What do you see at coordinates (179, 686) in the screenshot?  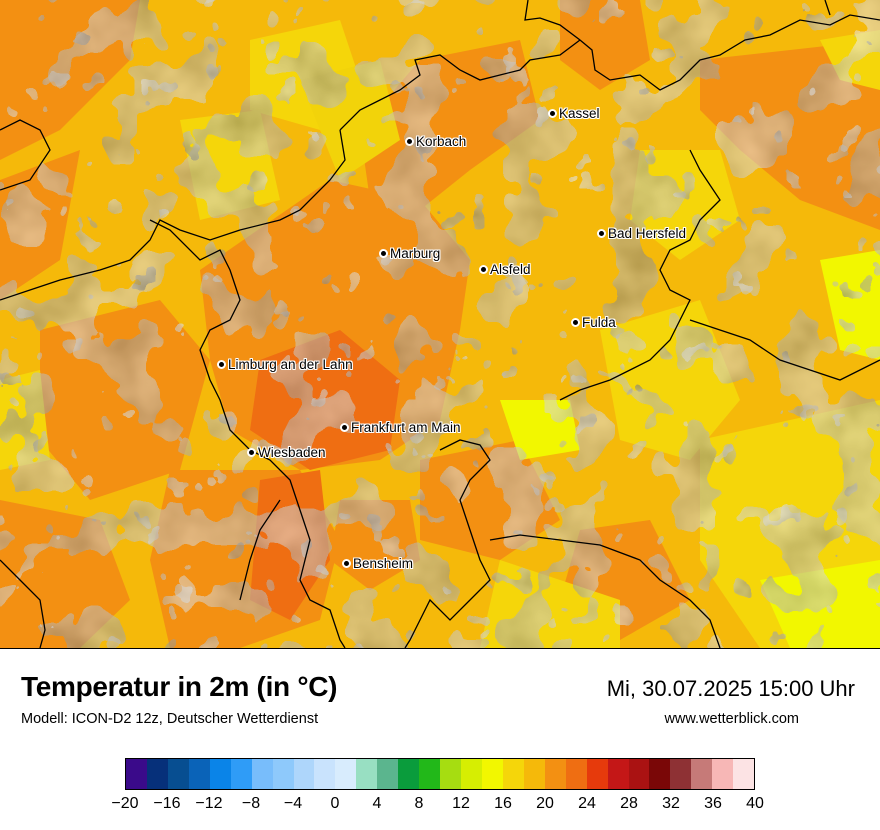 I see `map-title: Temperatur in 2m (in °C)` at bounding box center [179, 686].